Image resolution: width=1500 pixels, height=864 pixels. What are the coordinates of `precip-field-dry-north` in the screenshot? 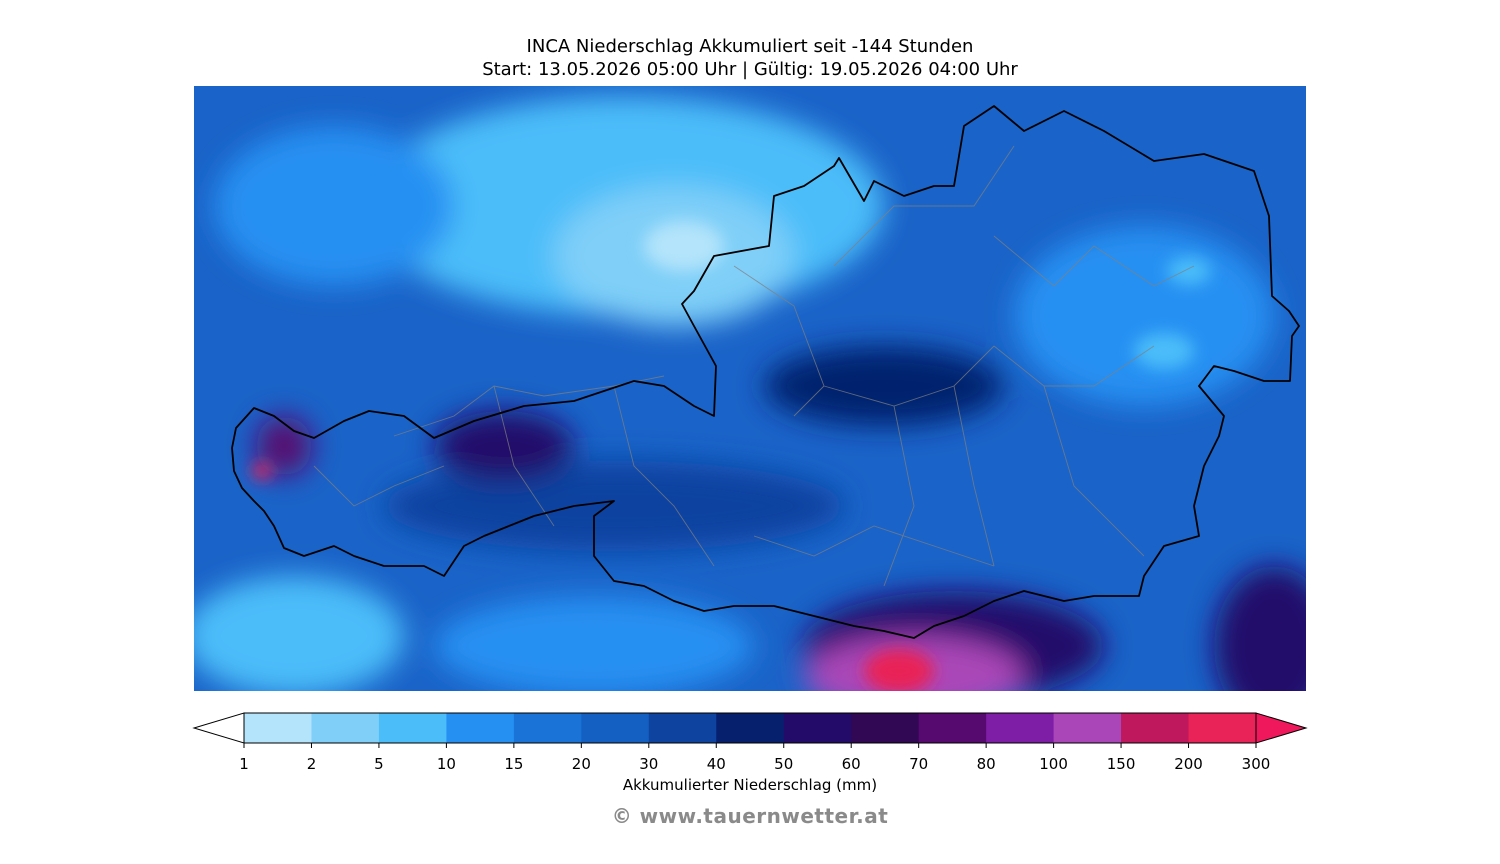 It's located at (684, 246).